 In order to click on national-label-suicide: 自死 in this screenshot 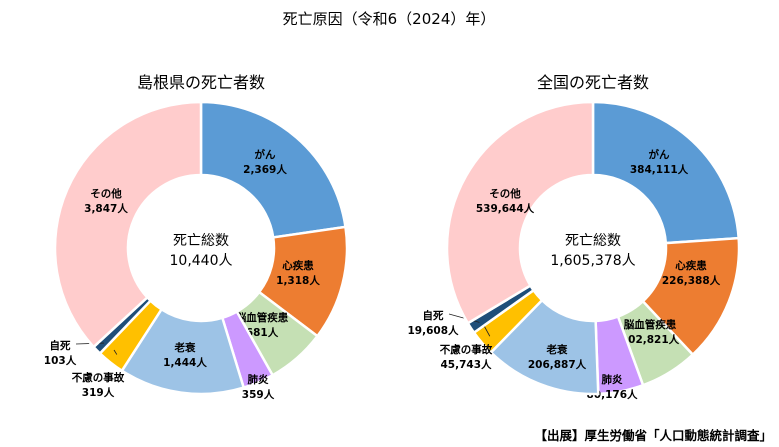, I will do `click(433, 315)`.